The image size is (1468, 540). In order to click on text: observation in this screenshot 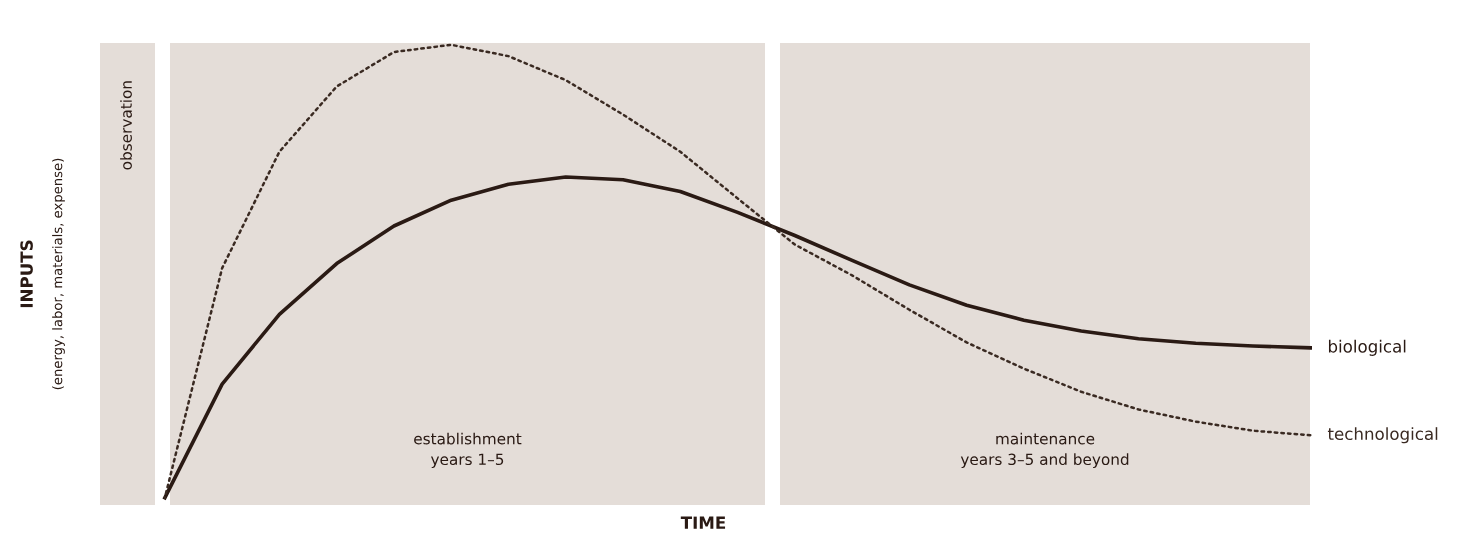, I will do `click(126, 125)`.